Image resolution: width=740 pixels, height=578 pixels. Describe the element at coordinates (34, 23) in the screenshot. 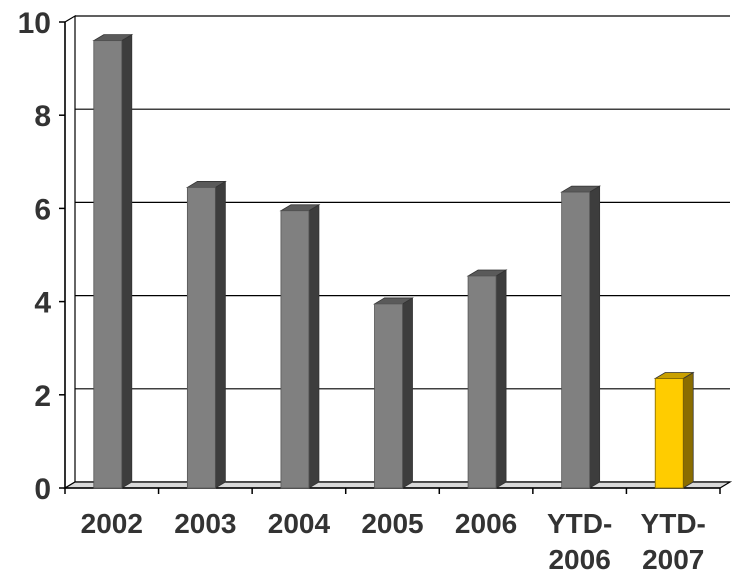

I see `y-tick-label: 10` at that location.